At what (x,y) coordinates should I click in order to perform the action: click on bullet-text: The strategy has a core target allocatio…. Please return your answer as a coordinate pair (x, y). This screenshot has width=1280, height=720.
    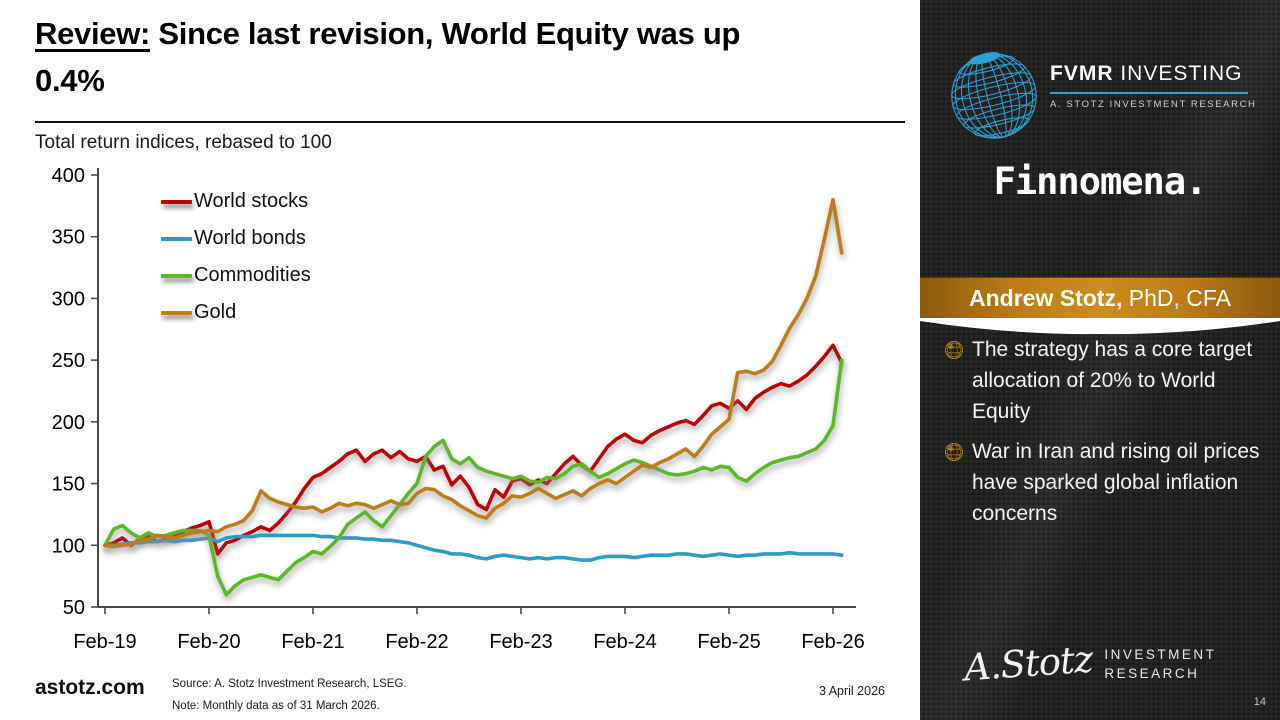
    Looking at the image, I should click on (1112, 380).